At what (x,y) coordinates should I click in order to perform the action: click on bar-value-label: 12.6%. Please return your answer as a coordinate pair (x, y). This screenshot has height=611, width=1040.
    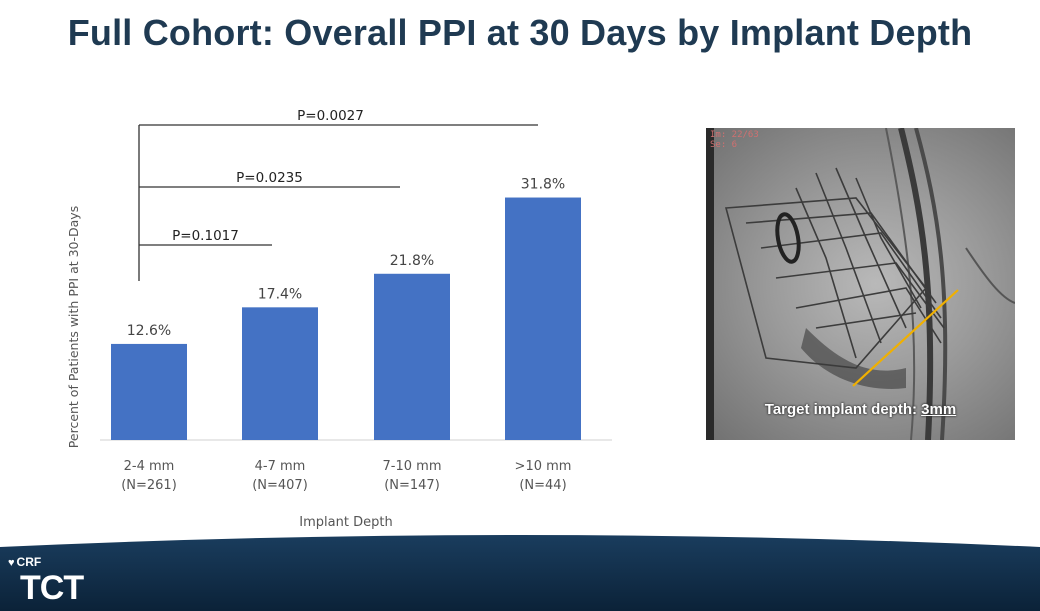
    Looking at the image, I should click on (149, 331).